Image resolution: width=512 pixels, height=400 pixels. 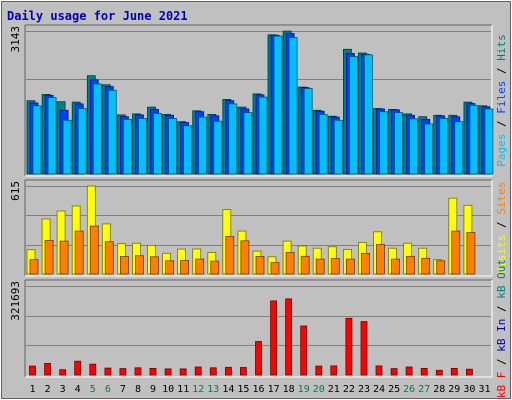 What do you see at coordinates (15, 191) in the screenshot?
I see `y-max-label: 615` at bounding box center [15, 191].